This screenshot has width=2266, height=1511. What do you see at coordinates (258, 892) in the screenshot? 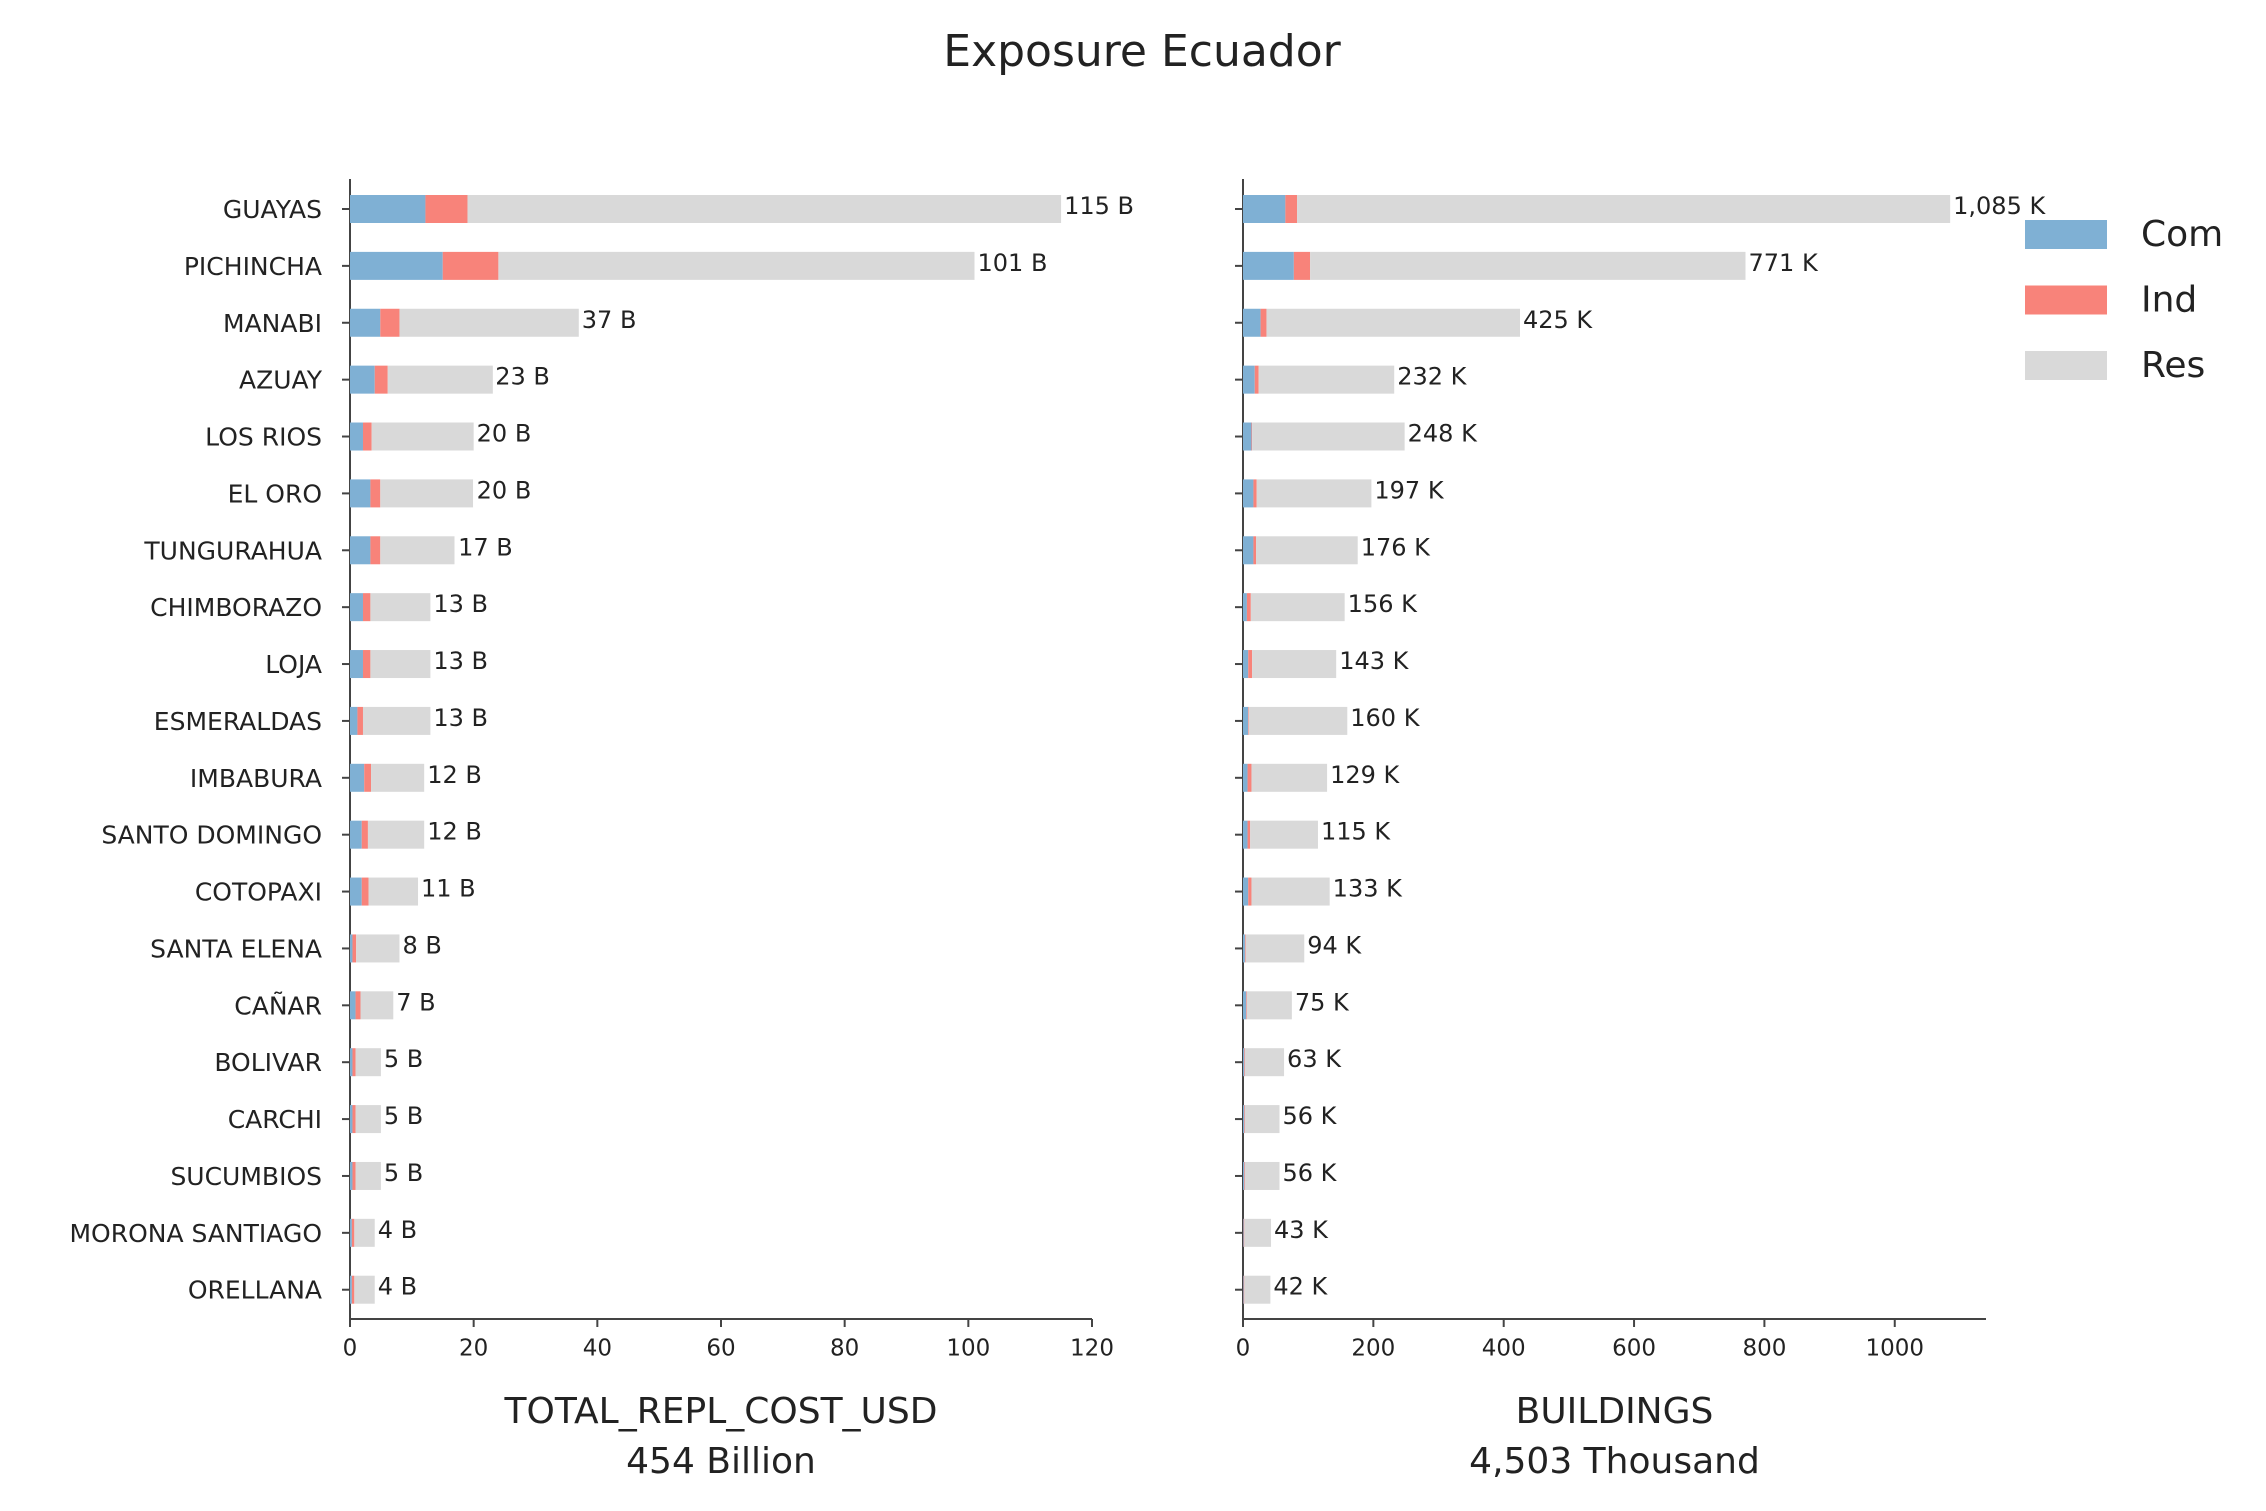
I see `y-tick-label: COTOPAXI` at bounding box center [258, 892].